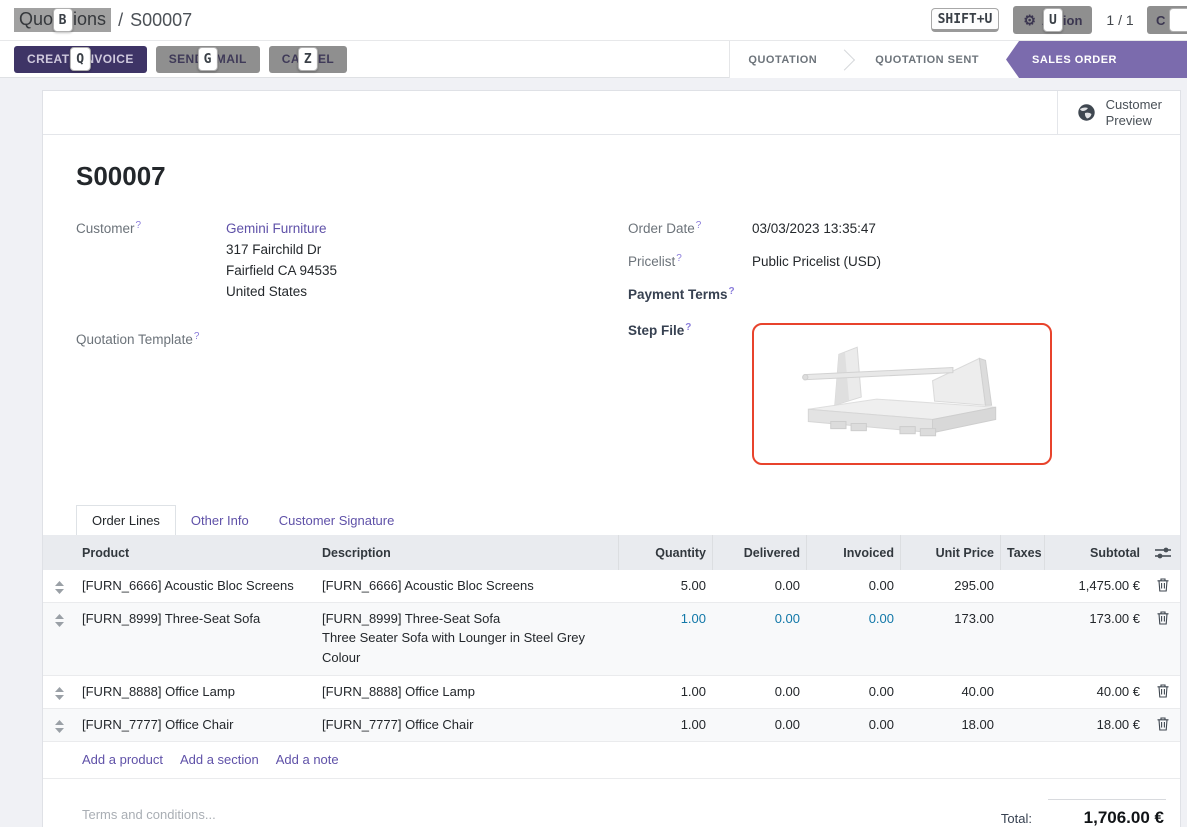 This screenshot has width=1187, height=827. I want to click on stage-statusbar: QUOTATION QUOTATION SENT SALES ORDER, so click(958, 59).